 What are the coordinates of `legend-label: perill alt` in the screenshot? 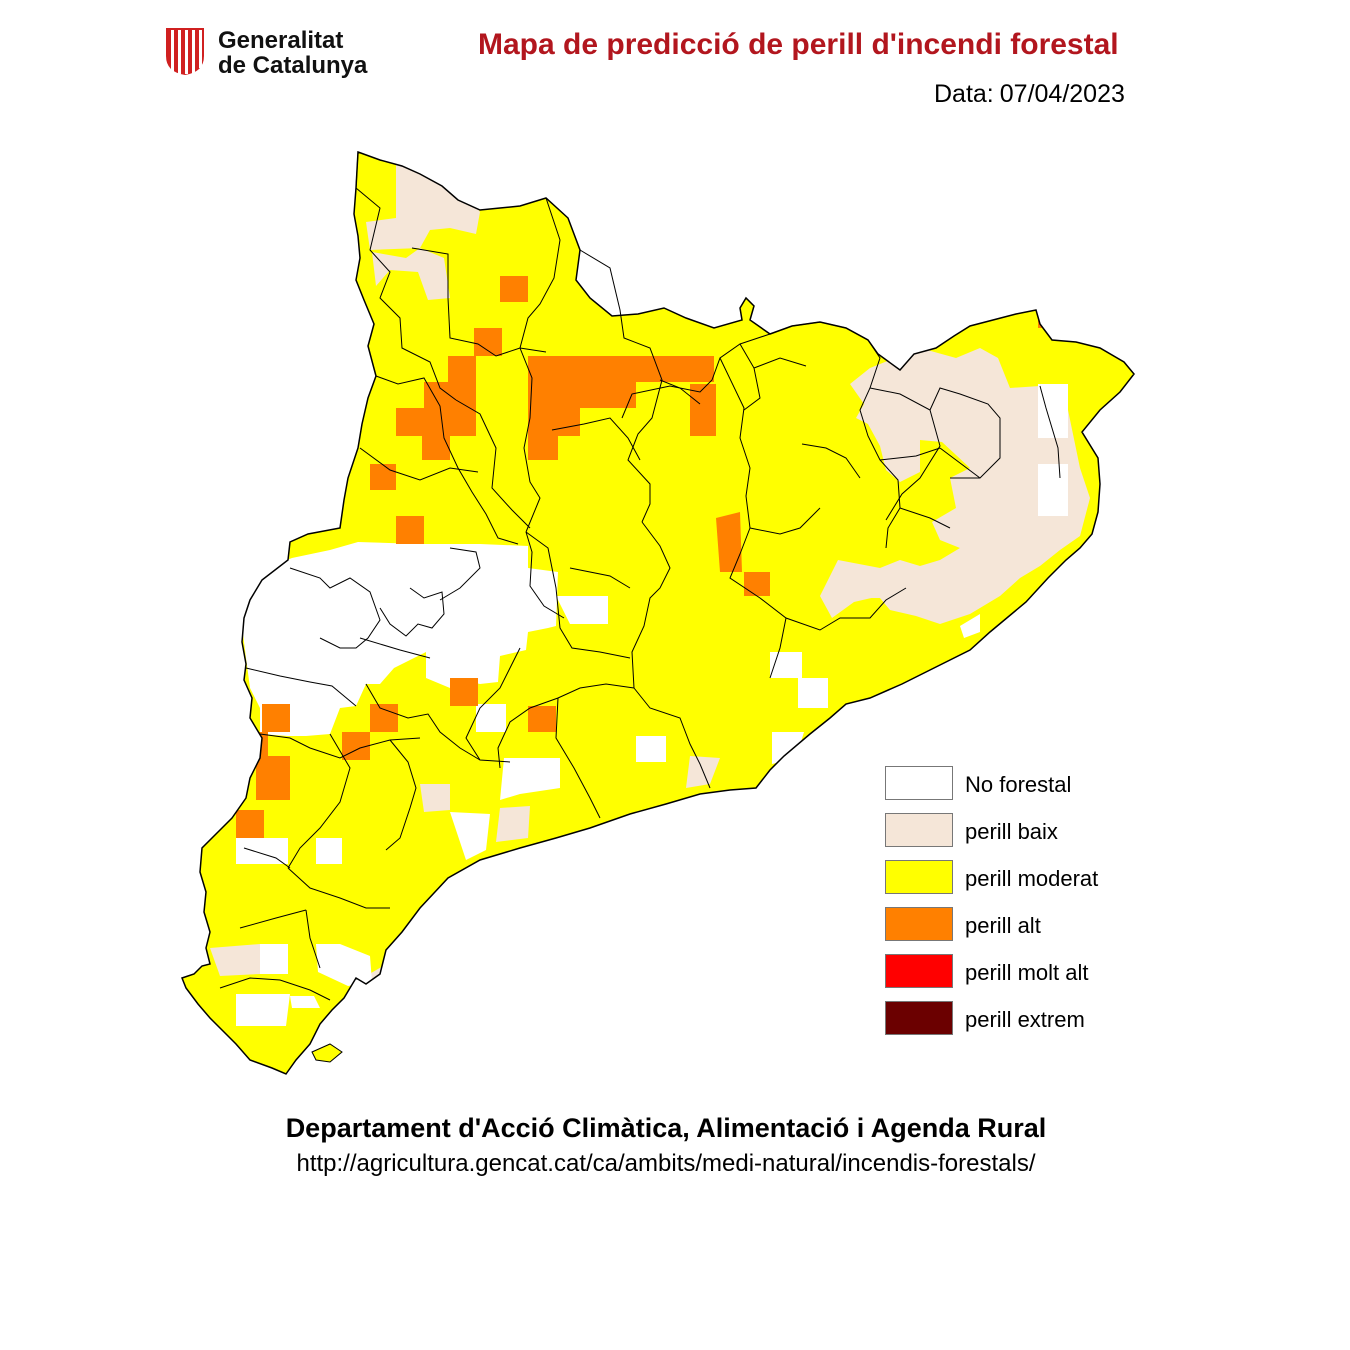 It's located at (1003, 925).